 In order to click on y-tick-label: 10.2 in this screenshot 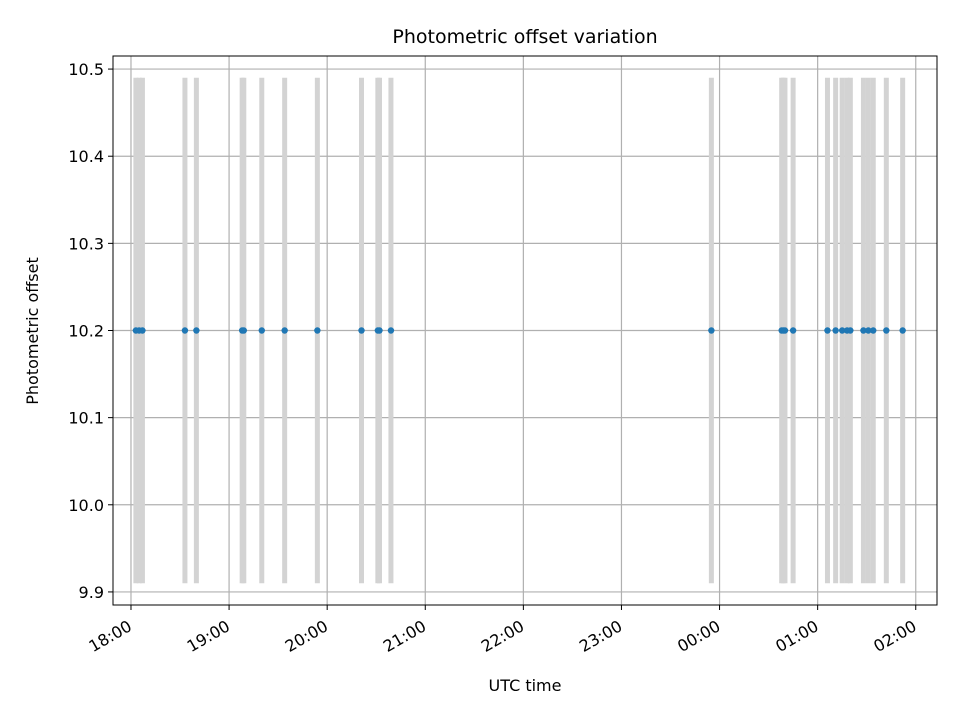, I will do `click(86, 331)`.